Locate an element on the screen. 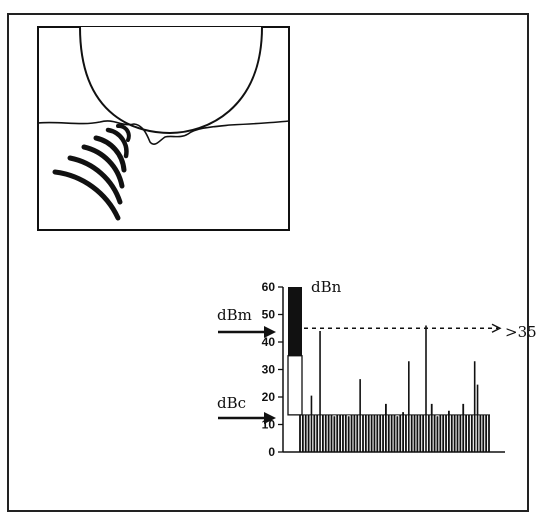 The height and width of the screenshot is (515, 544). emission-waves is located at coordinates (91, 172).